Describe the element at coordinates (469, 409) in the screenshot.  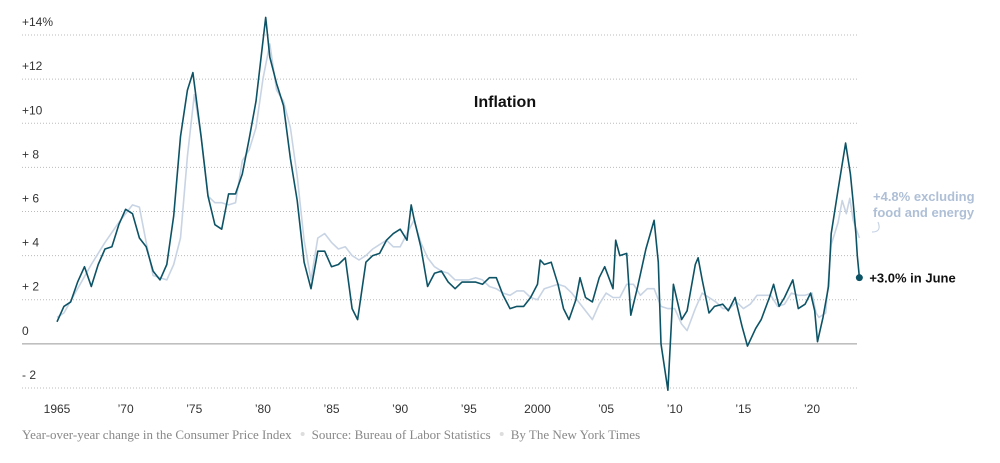
I see `x-tick-label: ’95` at that location.